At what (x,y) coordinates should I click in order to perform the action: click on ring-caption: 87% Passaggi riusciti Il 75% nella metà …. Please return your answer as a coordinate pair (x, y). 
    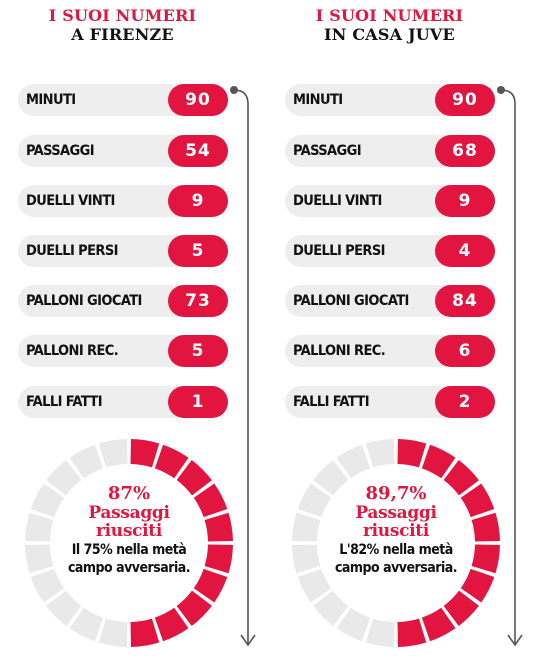
    Looking at the image, I should click on (129, 530).